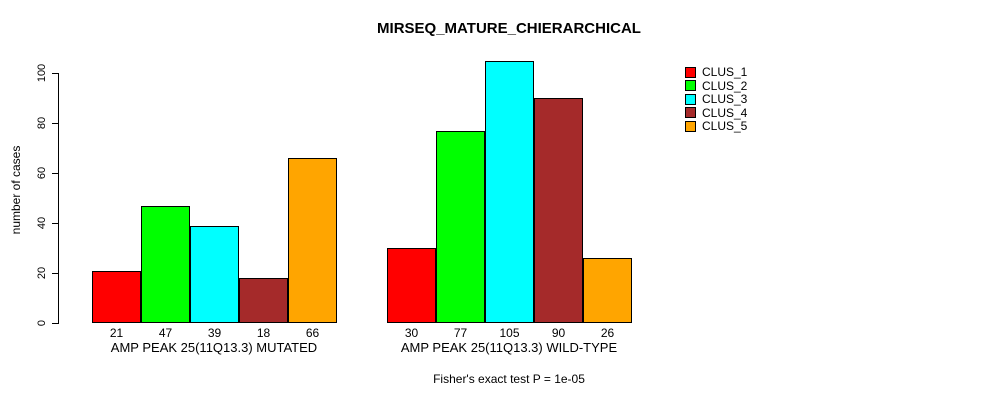 The width and height of the screenshot is (990, 400). I want to click on bar-clus_4-group1, so click(263, 300).